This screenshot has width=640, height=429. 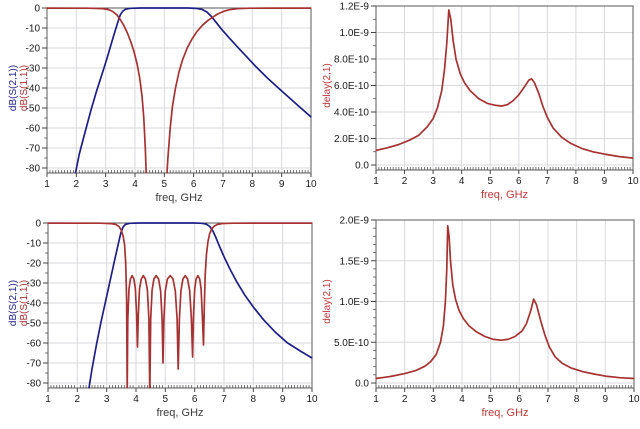 I want to click on y-tick-label: 8.0E-10, so click(x=351, y=60).